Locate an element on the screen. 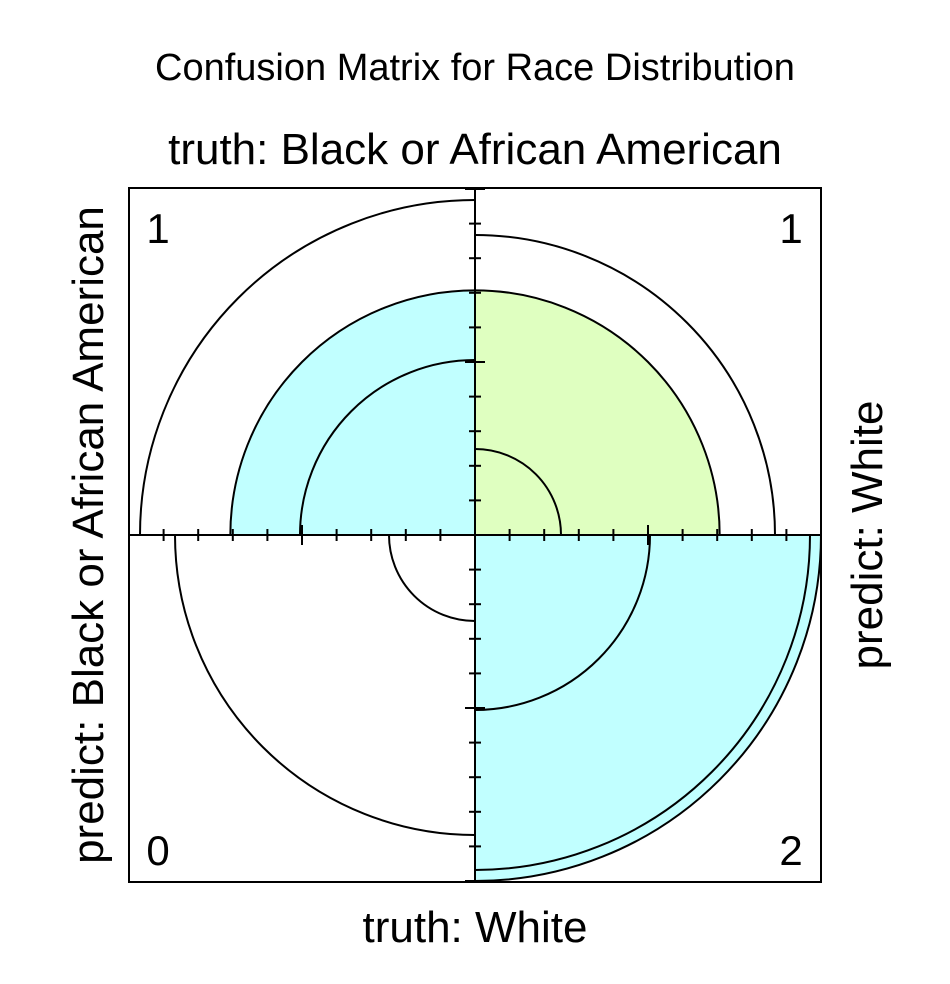  bottom-axis-label: truth: White is located at coordinates (475, 927).